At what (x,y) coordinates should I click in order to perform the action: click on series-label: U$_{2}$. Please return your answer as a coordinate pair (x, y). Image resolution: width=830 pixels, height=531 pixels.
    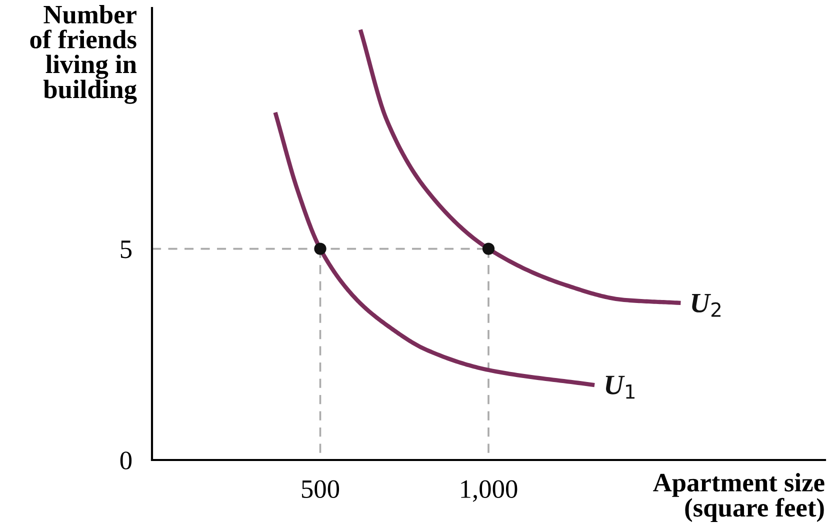
    Looking at the image, I should click on (706, 305).